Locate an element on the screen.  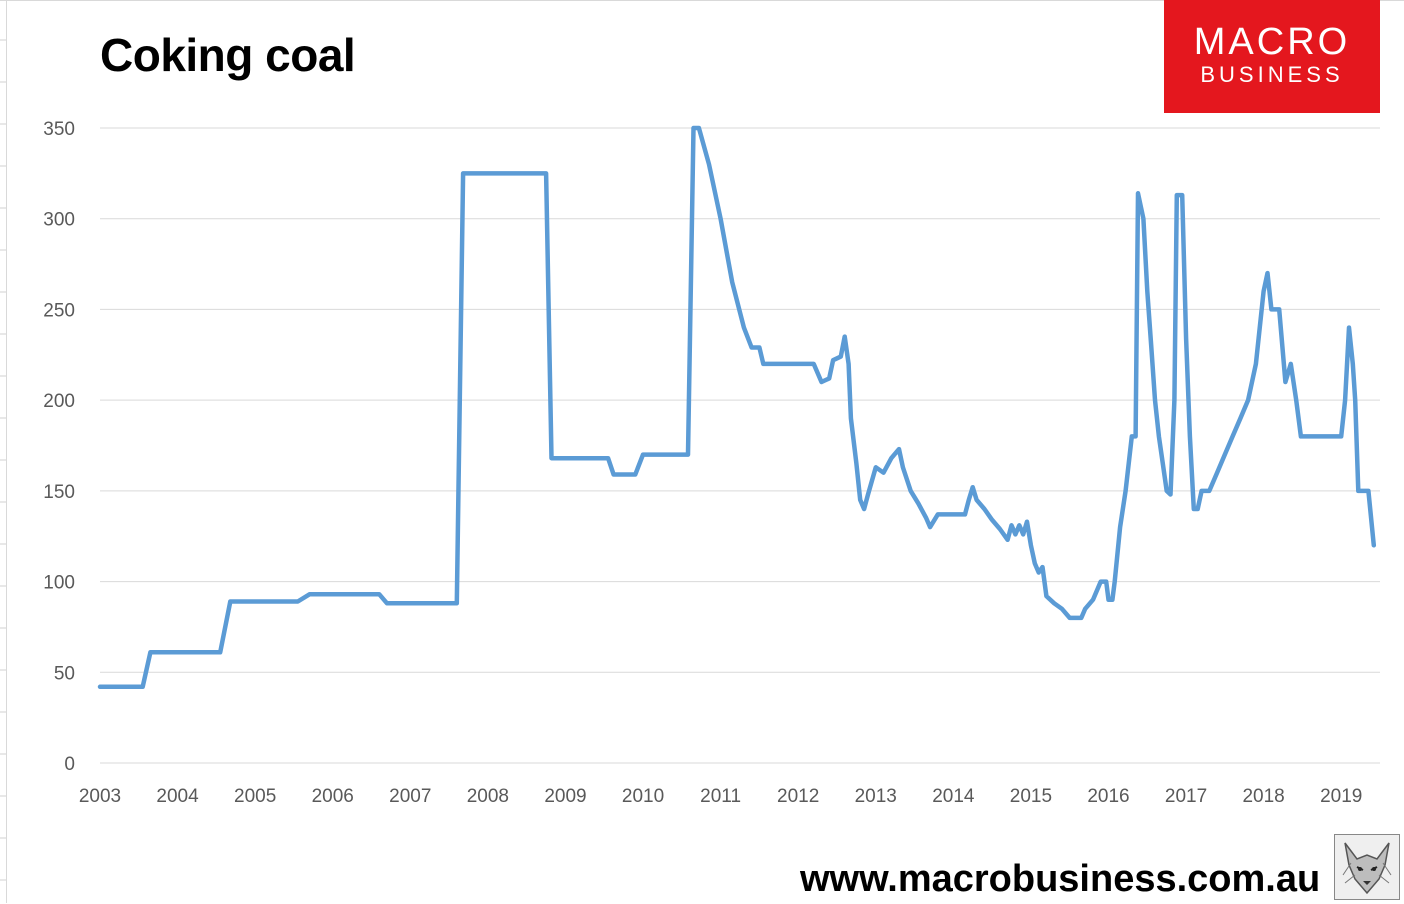
y-tick-label: 100 is located at coordinates (59, 583).